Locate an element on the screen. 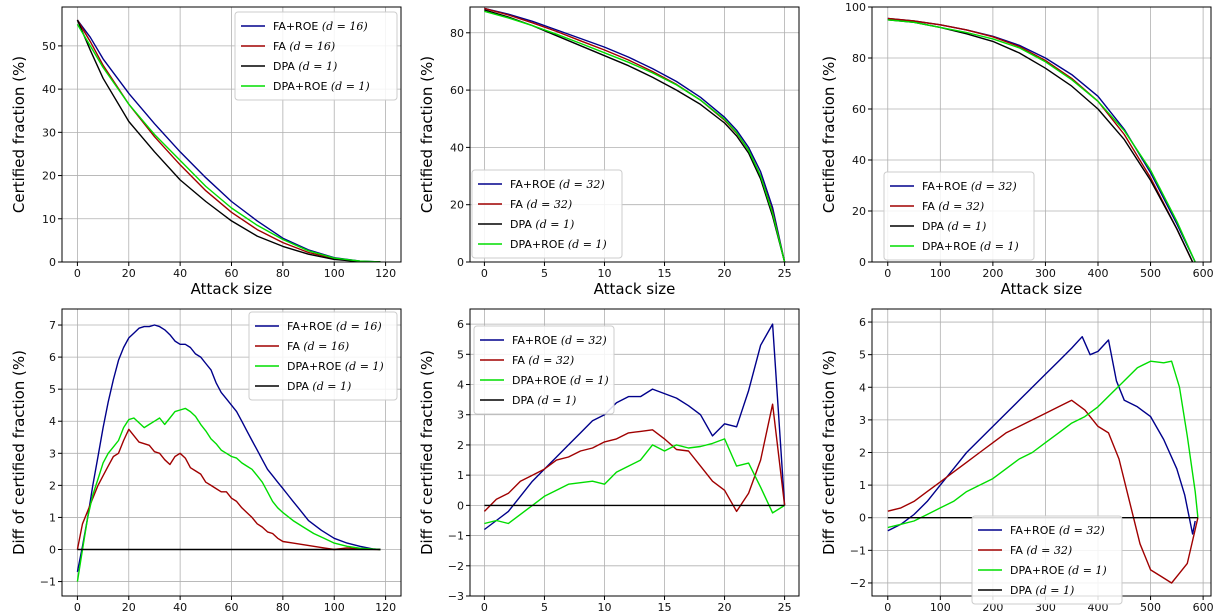  y-tick-label: 50 is located at coordinates (49, 46).